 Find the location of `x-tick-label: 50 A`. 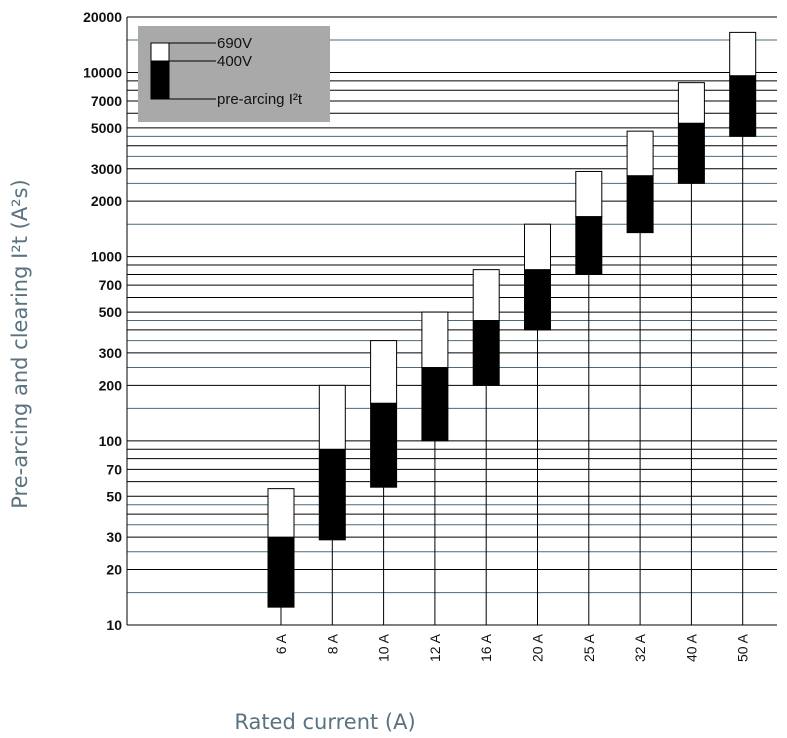

x-tick-label: 50 A is located at coordinates (743, 647).